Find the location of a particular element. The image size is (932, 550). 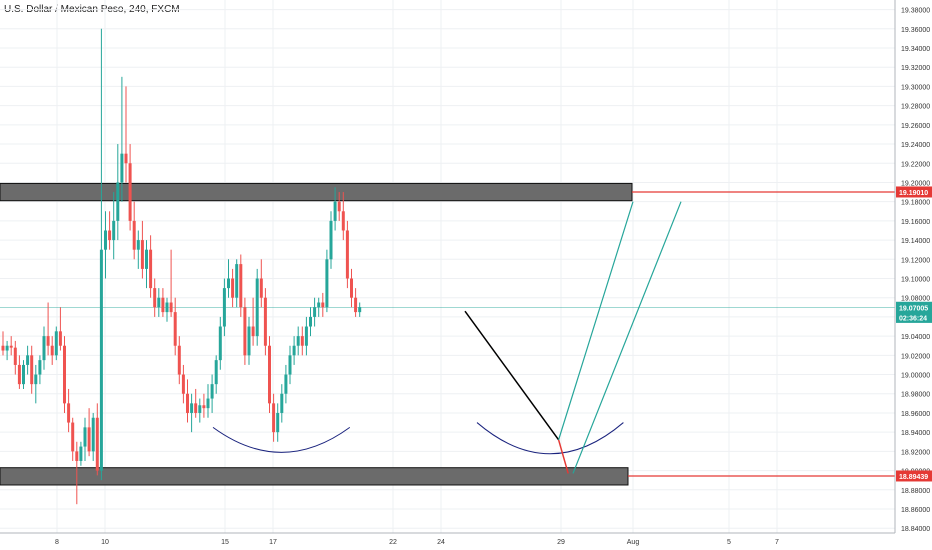

x-tick-label: 8 is located at coordinates (57, 542).